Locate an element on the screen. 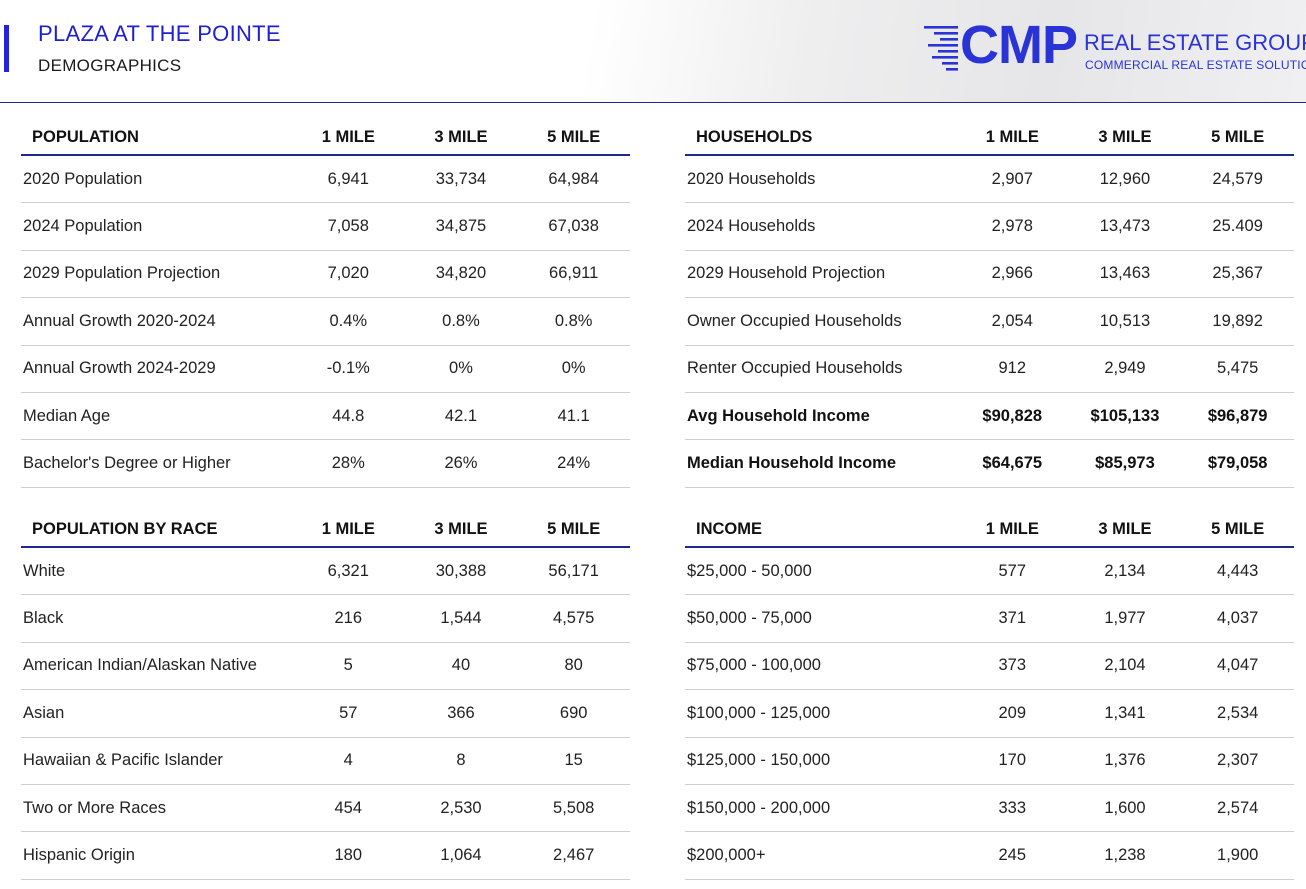 The width and height of the screenshot is (1306, 889). row-label: 2020 Population is located at coordinates (83, 178).